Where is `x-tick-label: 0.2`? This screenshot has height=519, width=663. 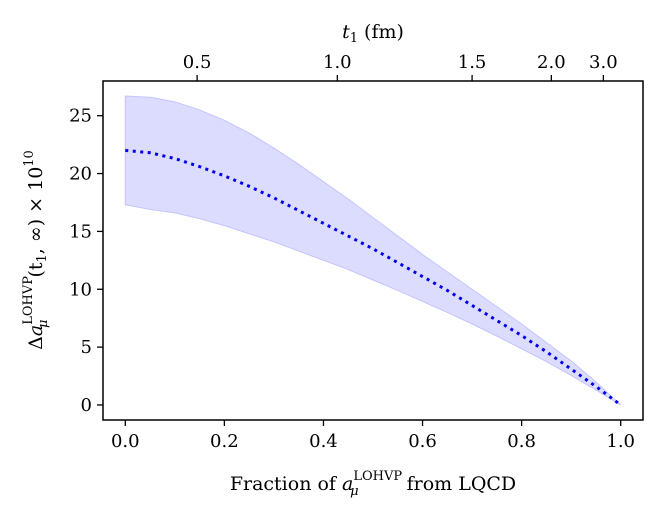 x-tick-label: 0.2 is located at coordinates (224, 441).